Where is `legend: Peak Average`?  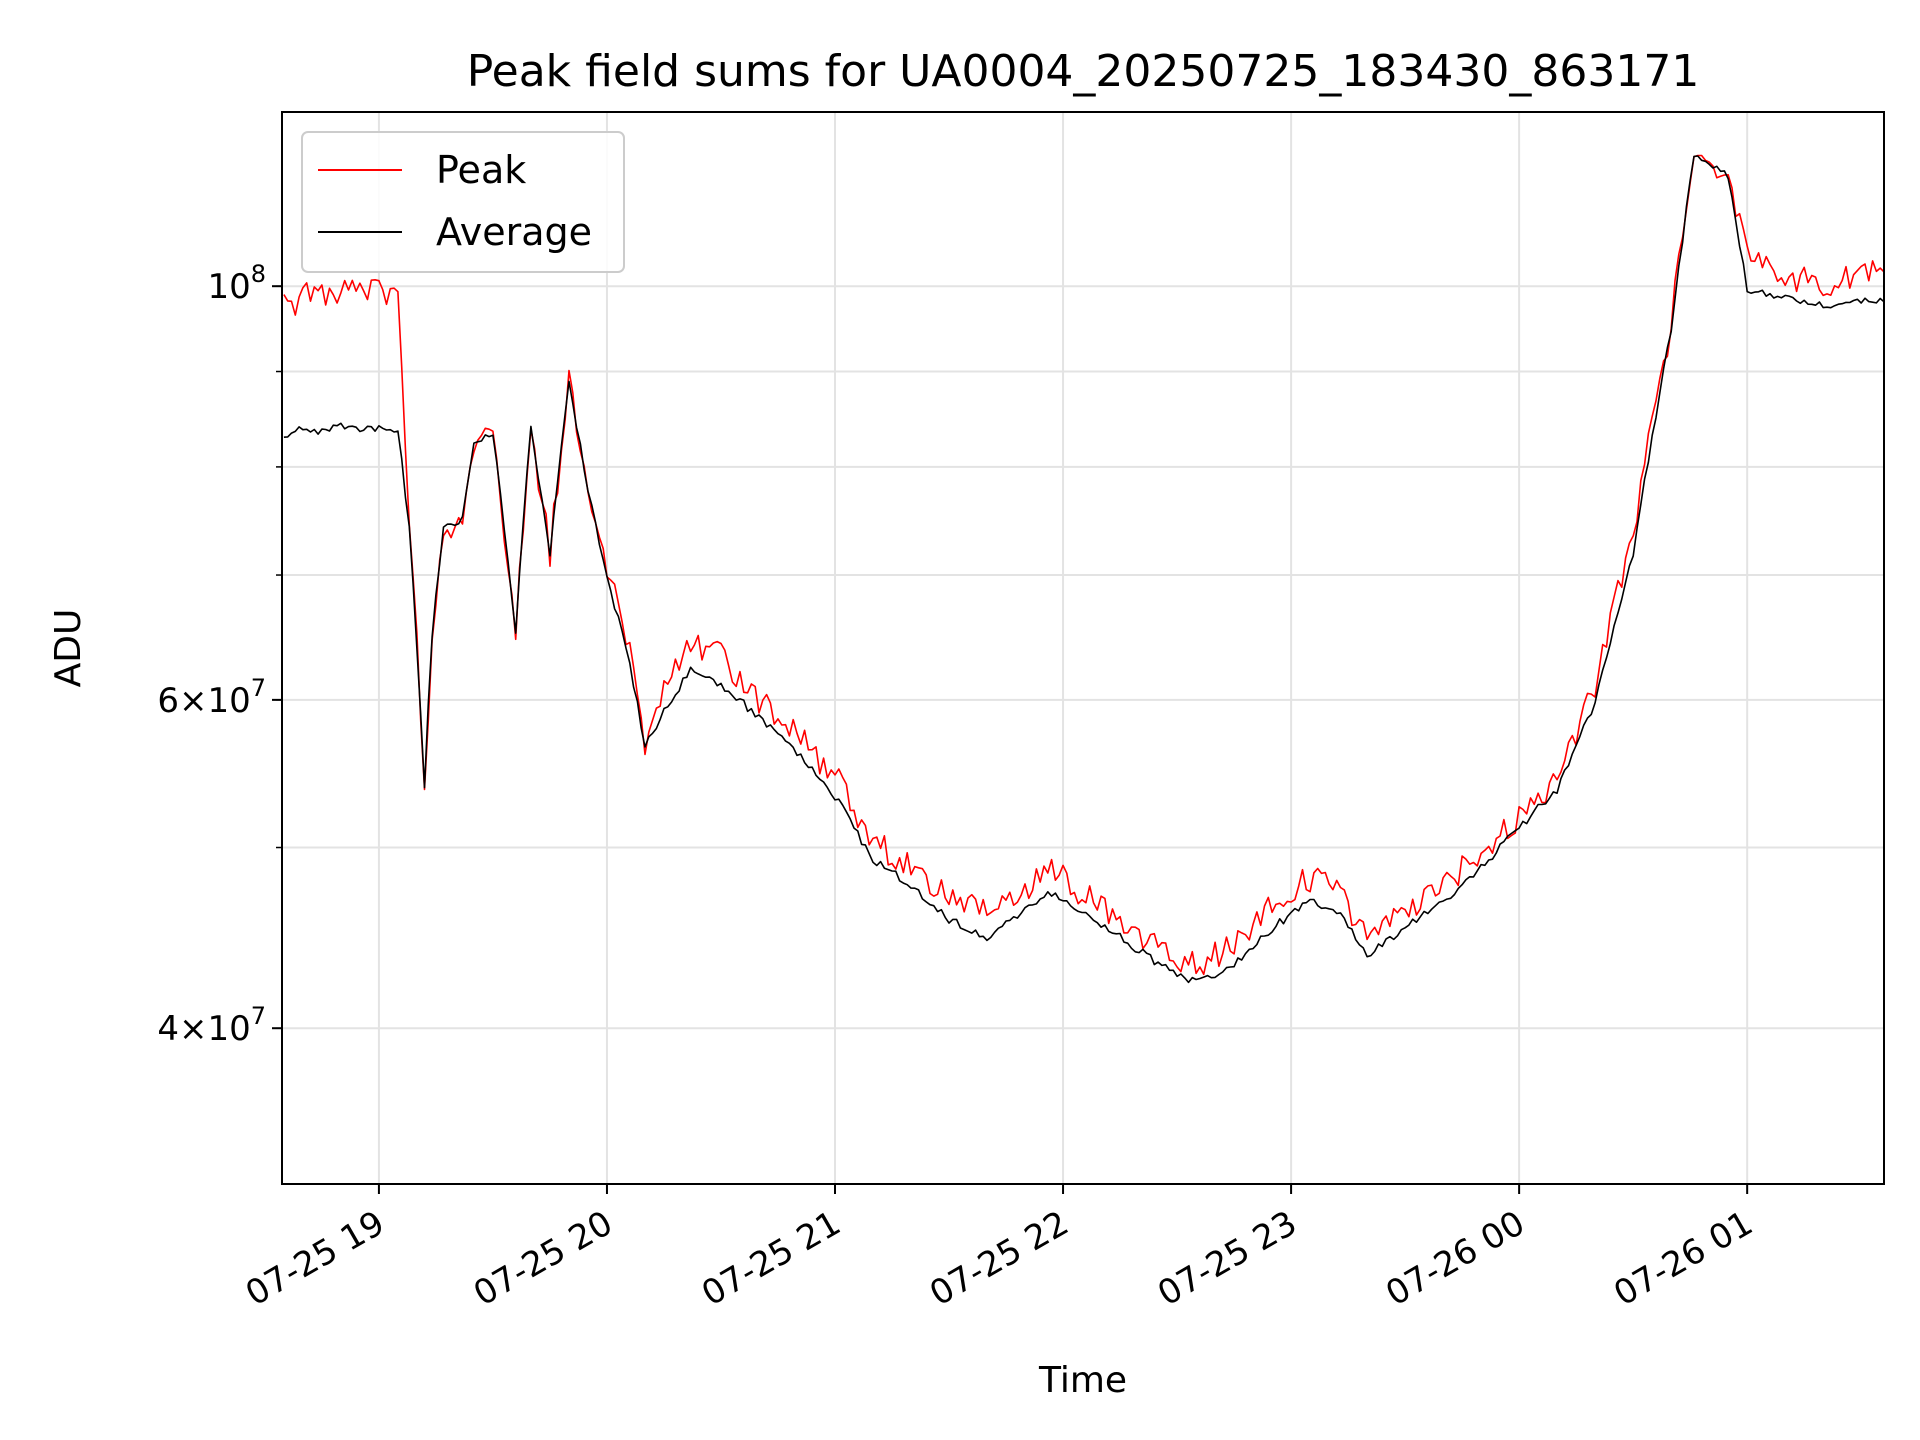
legend: Peak Average is located at coordinates (463, 202).